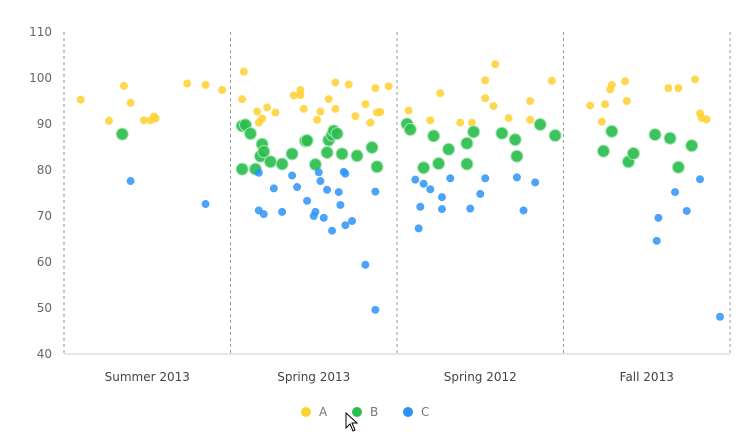 The height and width of the screenshot is (432, 752). Describe the element at coordinates (365, 412) in the screenshot. I see `legend: A B C` at that location.